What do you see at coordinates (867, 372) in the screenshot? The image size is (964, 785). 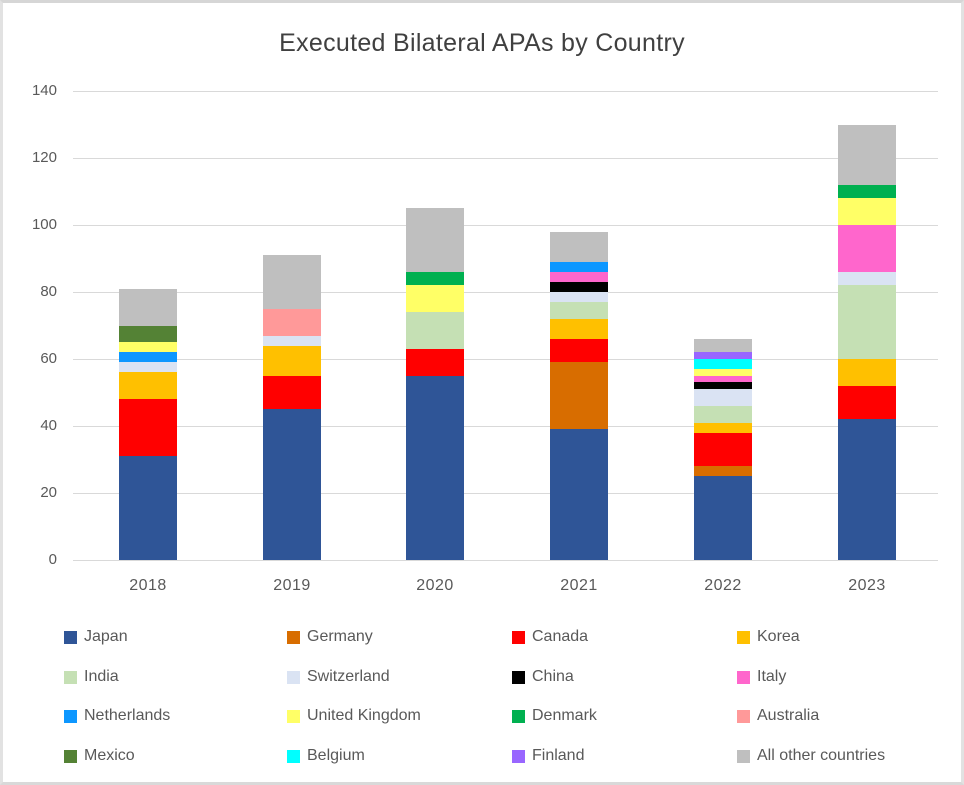 I see `segment-korea-2023` at bounding box center [867, 372].